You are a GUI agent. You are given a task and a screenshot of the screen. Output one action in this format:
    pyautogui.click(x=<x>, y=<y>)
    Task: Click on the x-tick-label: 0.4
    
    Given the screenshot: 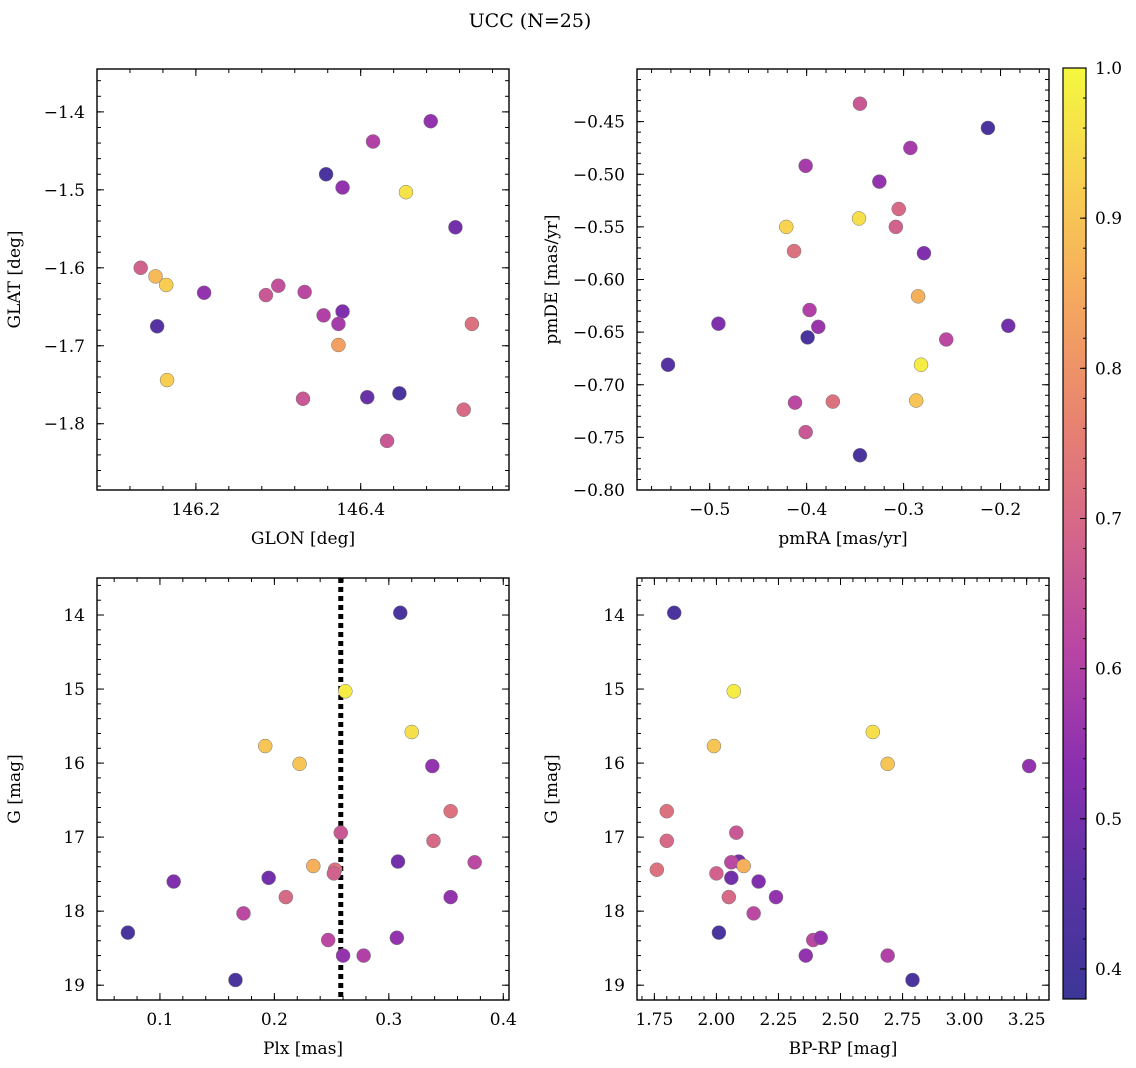 What is the action you would take?
    pyautogui.click(x=503, y=1020)
    